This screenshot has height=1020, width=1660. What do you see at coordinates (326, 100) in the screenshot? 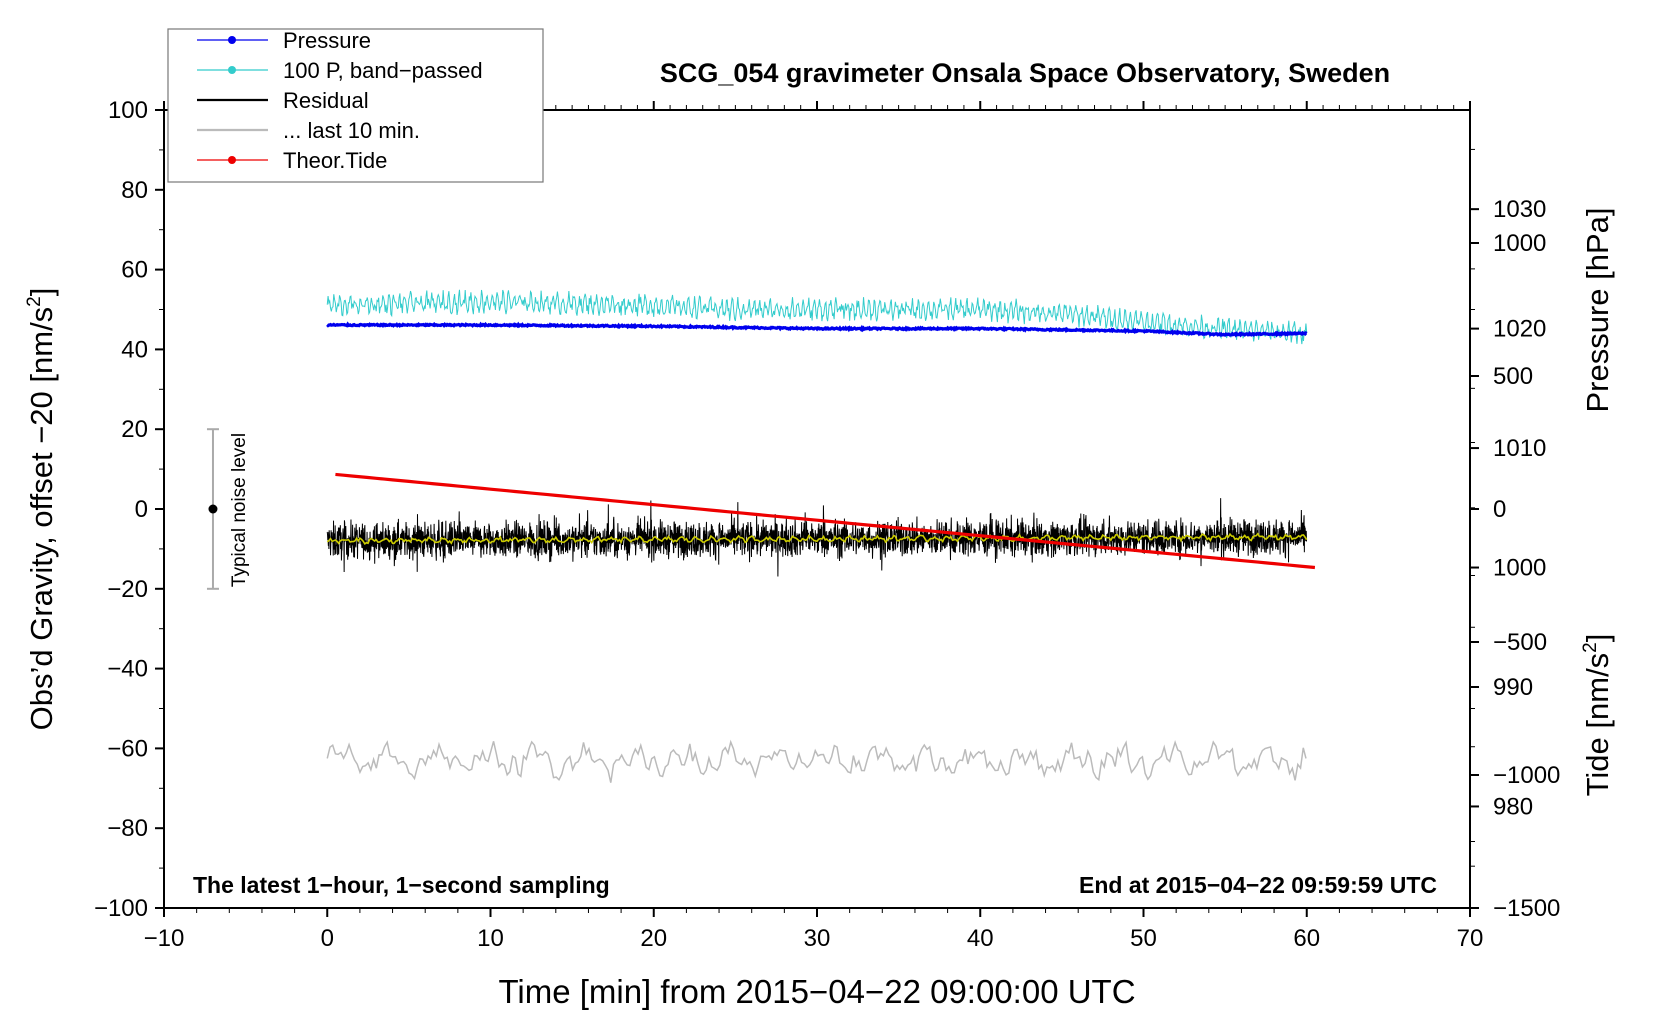
I see `legend-label-2: Residual` at bounding box center [326, 100].